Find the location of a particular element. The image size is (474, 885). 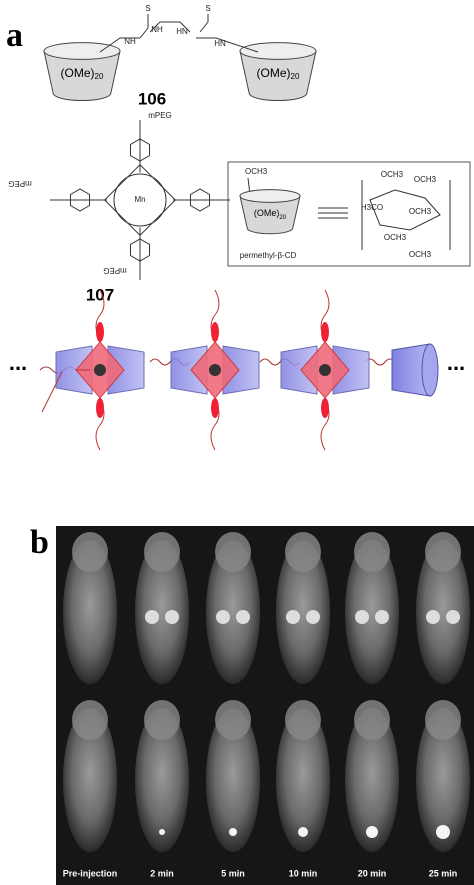

inset-box is located at coordinates (349, 214).